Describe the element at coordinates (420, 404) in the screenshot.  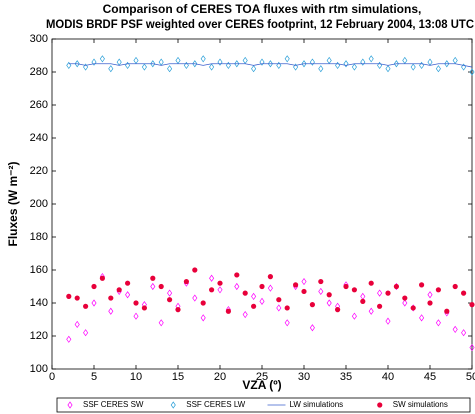
I see `legend-label: SW simulations` at that location.